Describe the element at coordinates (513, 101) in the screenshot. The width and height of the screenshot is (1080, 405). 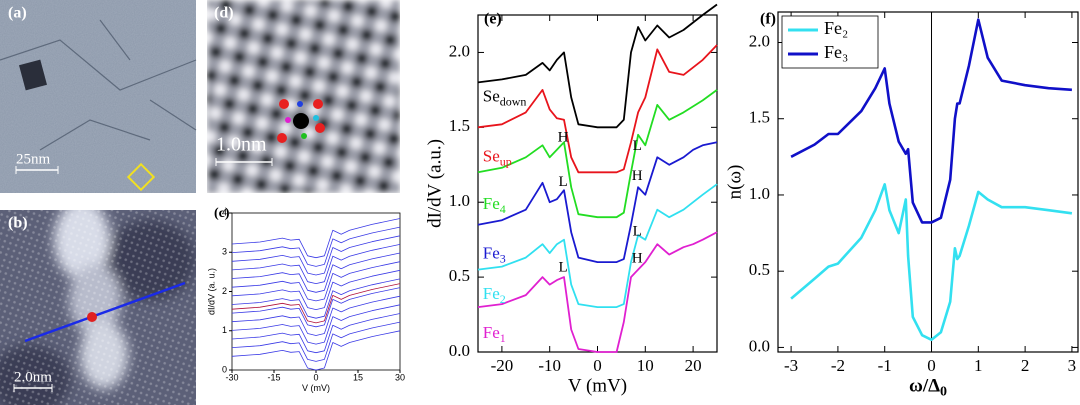
I see `series-label-sub: down` at that location.